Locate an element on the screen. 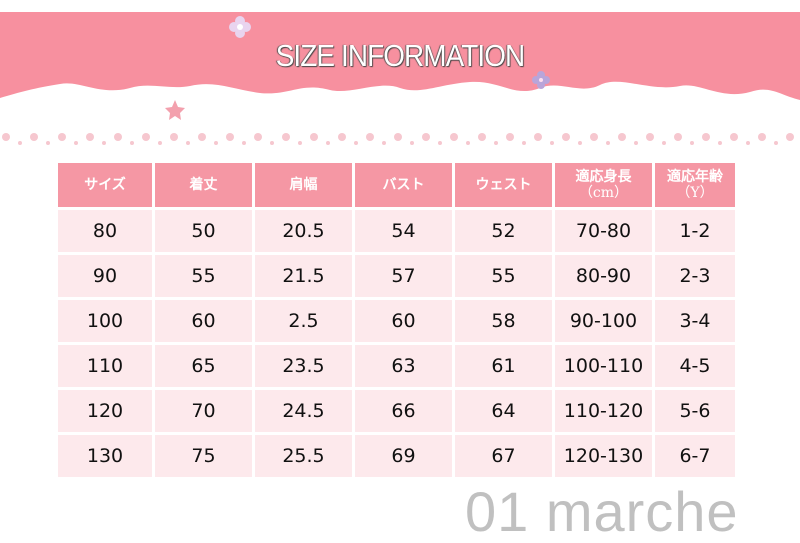  header-label: バスト is located at coordinates (403, 185).